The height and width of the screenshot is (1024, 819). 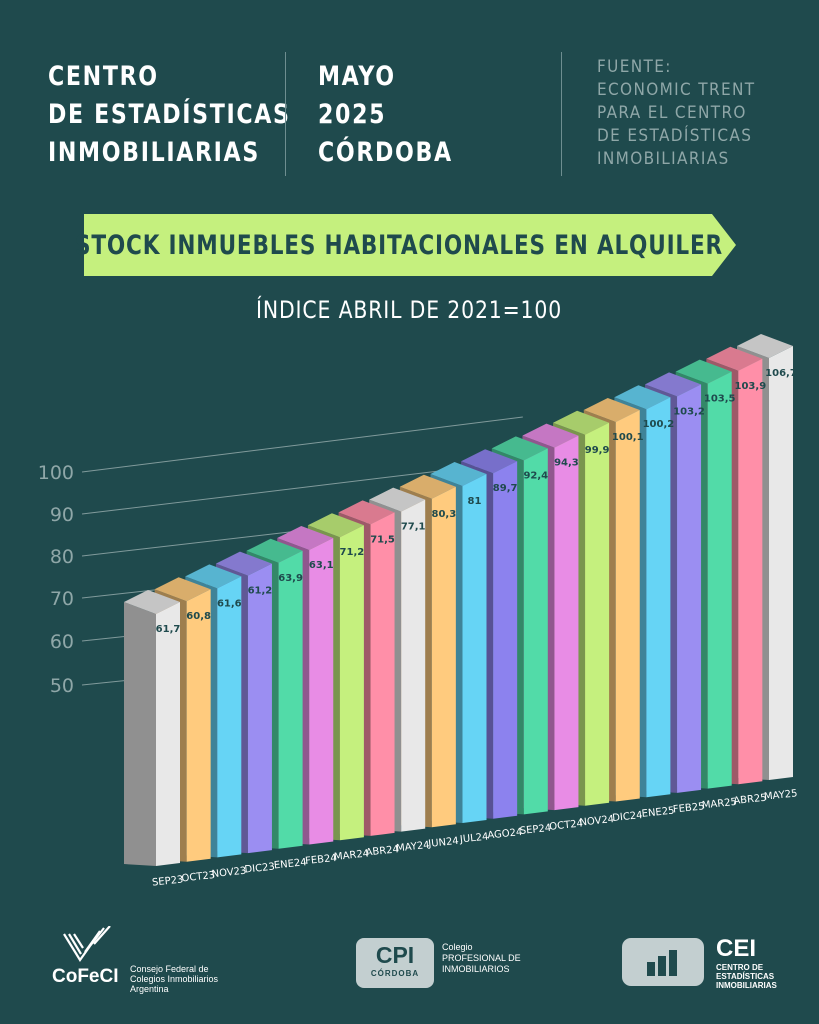 I want to click on bar-value-label: 71,5, so click(x=382, y=539).